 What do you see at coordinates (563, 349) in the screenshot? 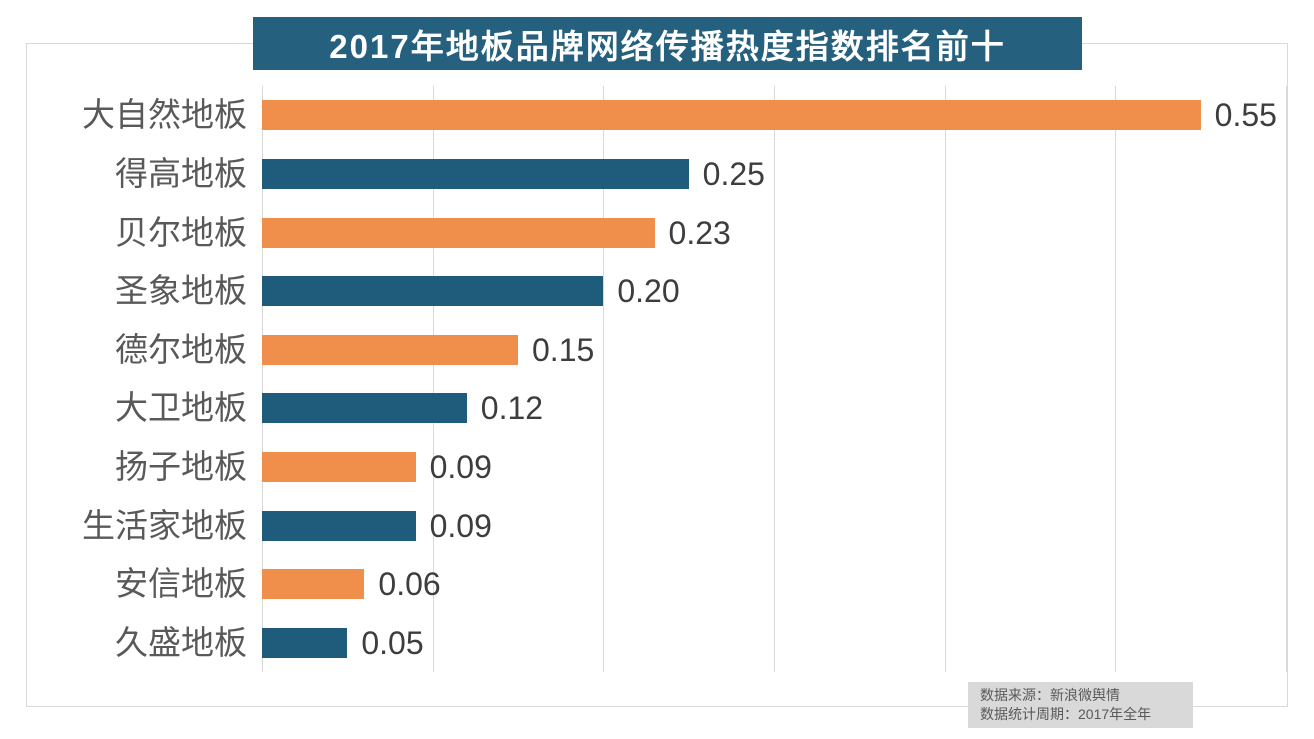
I see `value-label: 0.15` at bounding box center [563, 349].